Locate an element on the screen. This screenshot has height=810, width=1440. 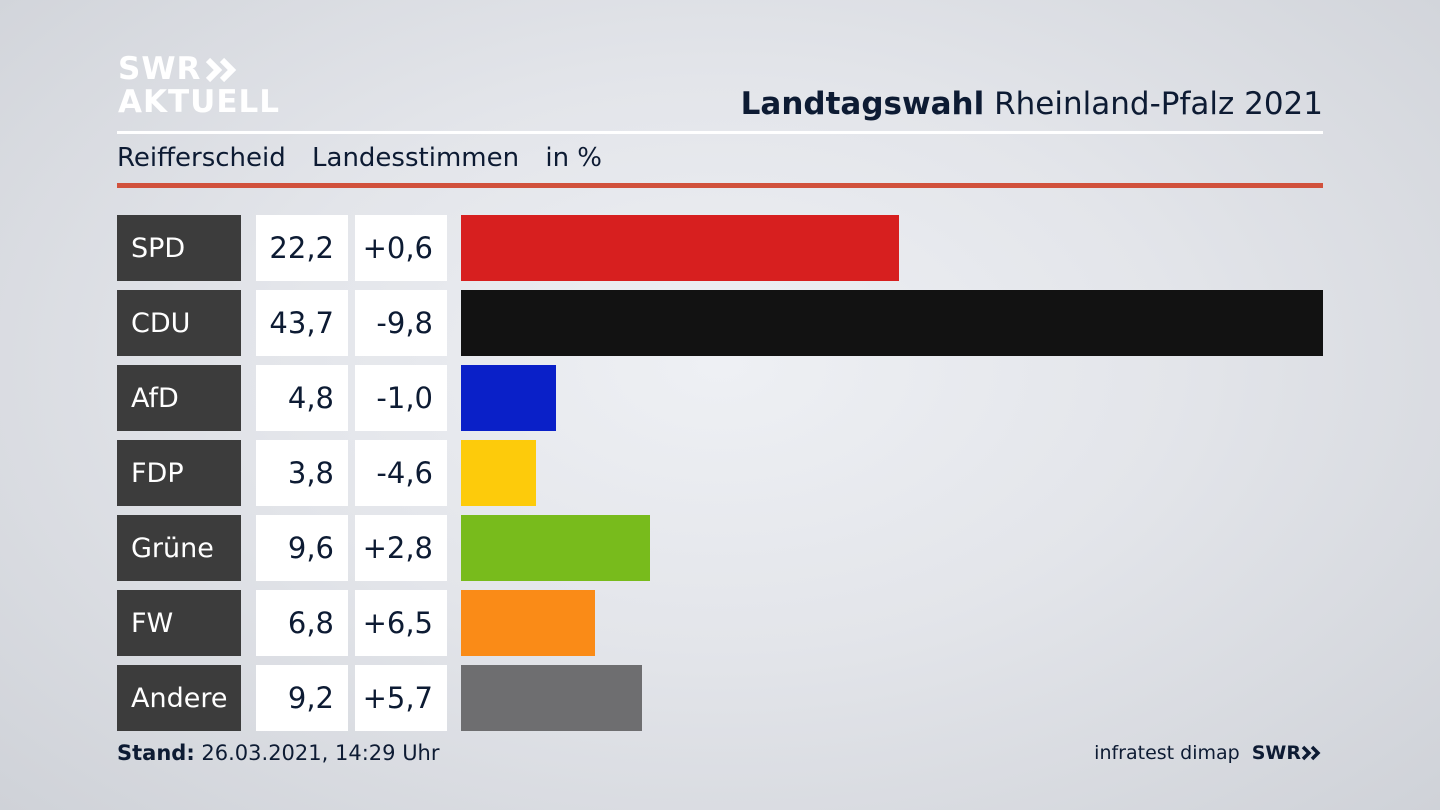
result-row: SPD 22,2 +0,6 is located at coordinates (720, 248).